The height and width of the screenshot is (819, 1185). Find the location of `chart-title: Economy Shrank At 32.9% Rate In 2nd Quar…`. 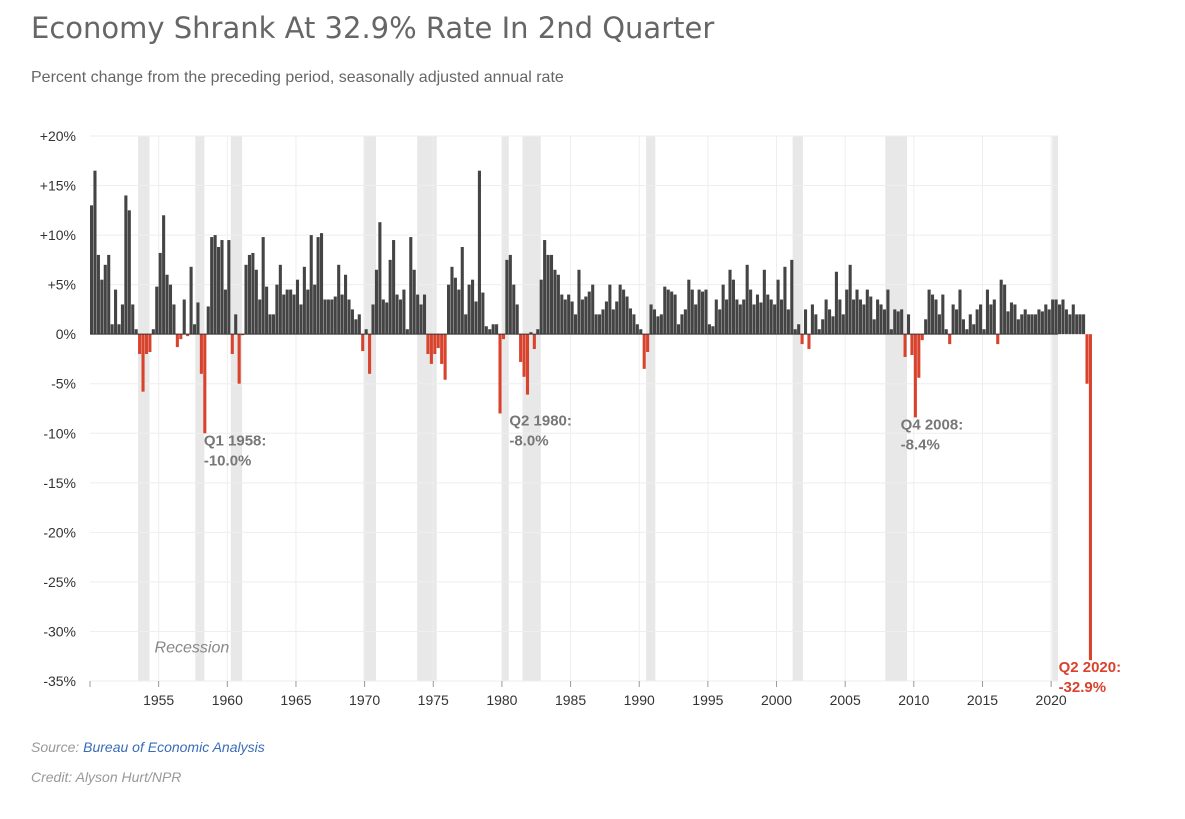

chart-title: Economy Shrank At 32.9% Rate In 2nd Quar… is located at coordinates (373, 28).